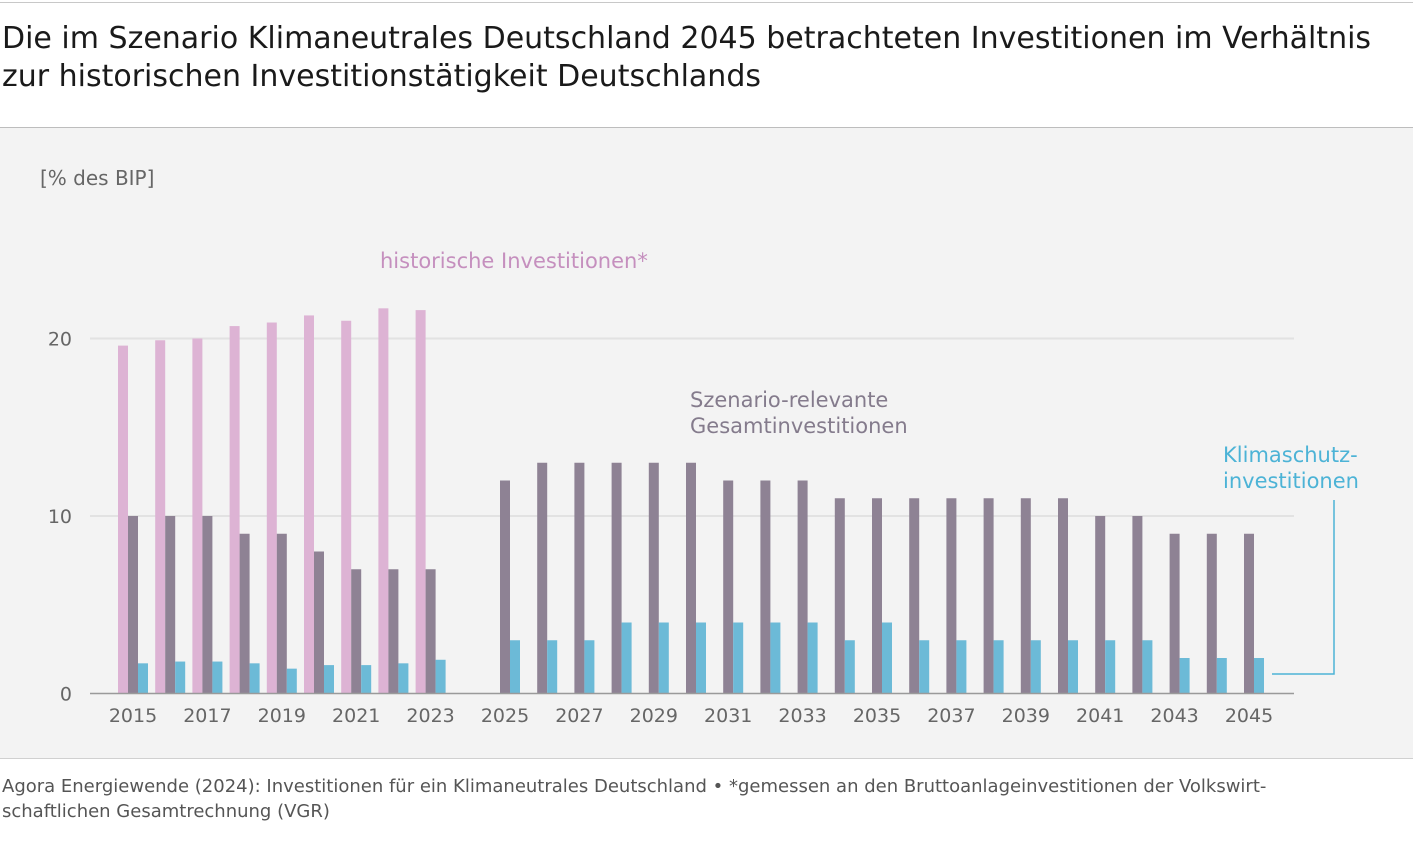  What do you see at coordinates (1174, 716) in the screenshot?
I see `x-tick-label: 2043` at bounding box center [1174, 716].